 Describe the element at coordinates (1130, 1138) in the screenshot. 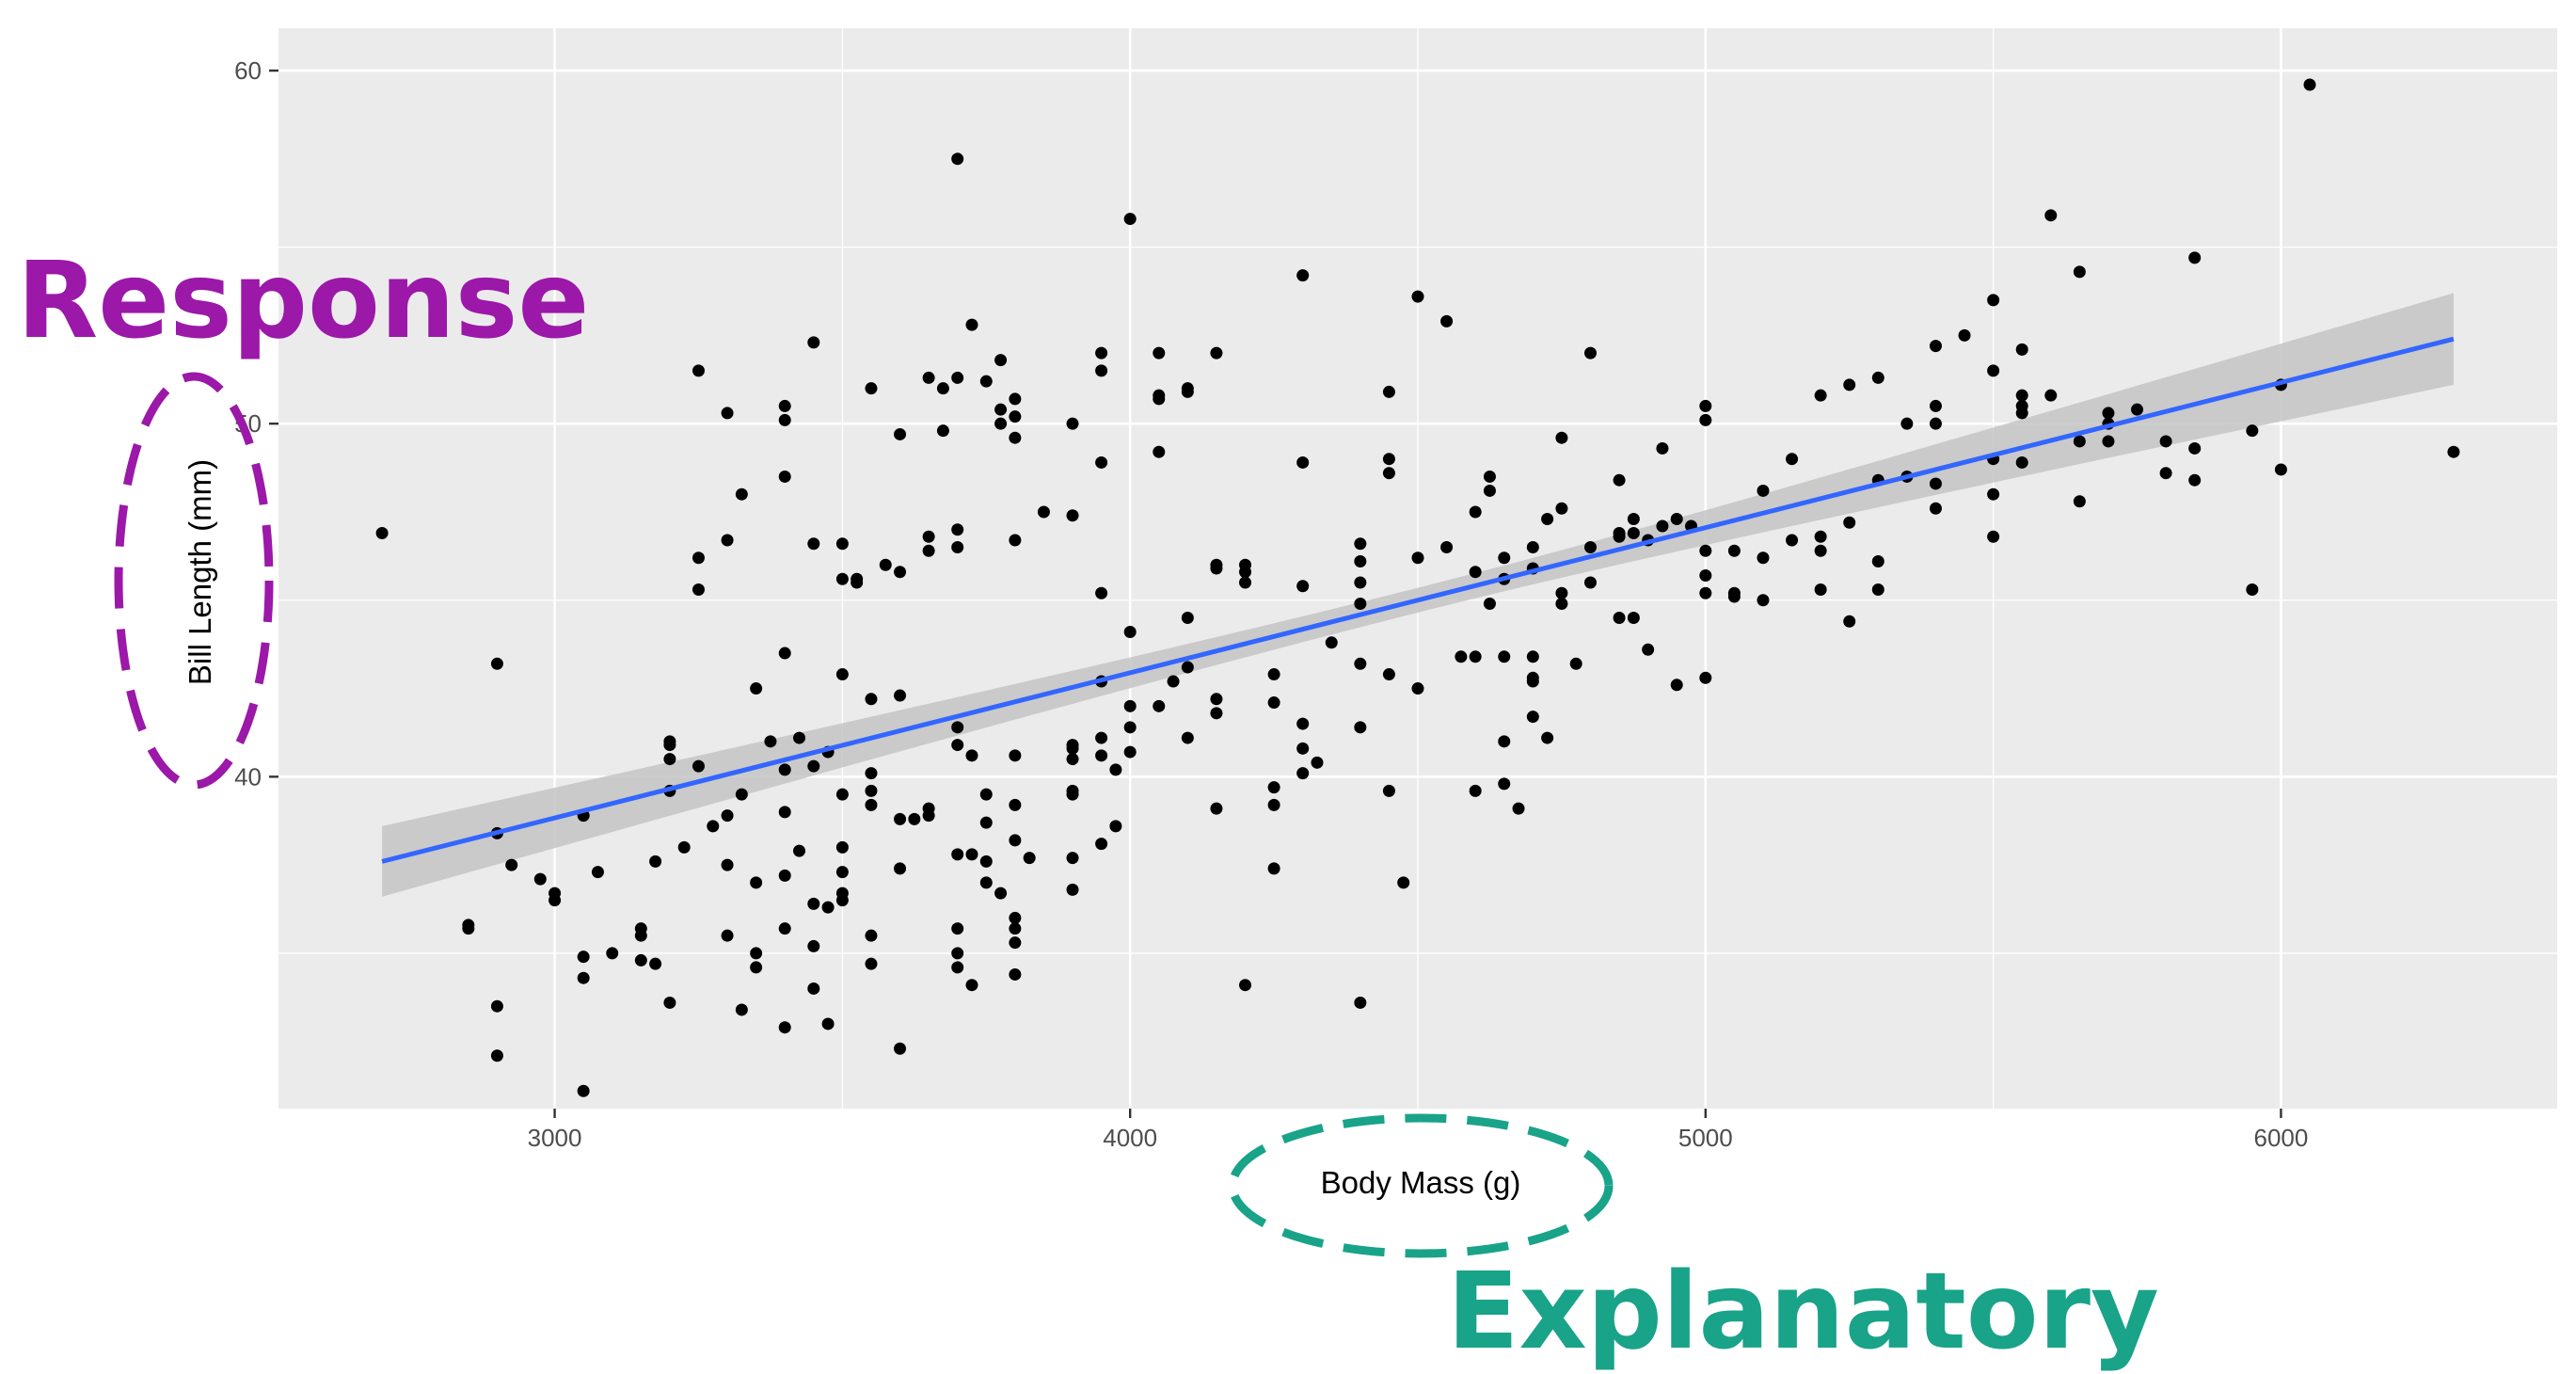

I see `x-tick-label: 4000` at that location.